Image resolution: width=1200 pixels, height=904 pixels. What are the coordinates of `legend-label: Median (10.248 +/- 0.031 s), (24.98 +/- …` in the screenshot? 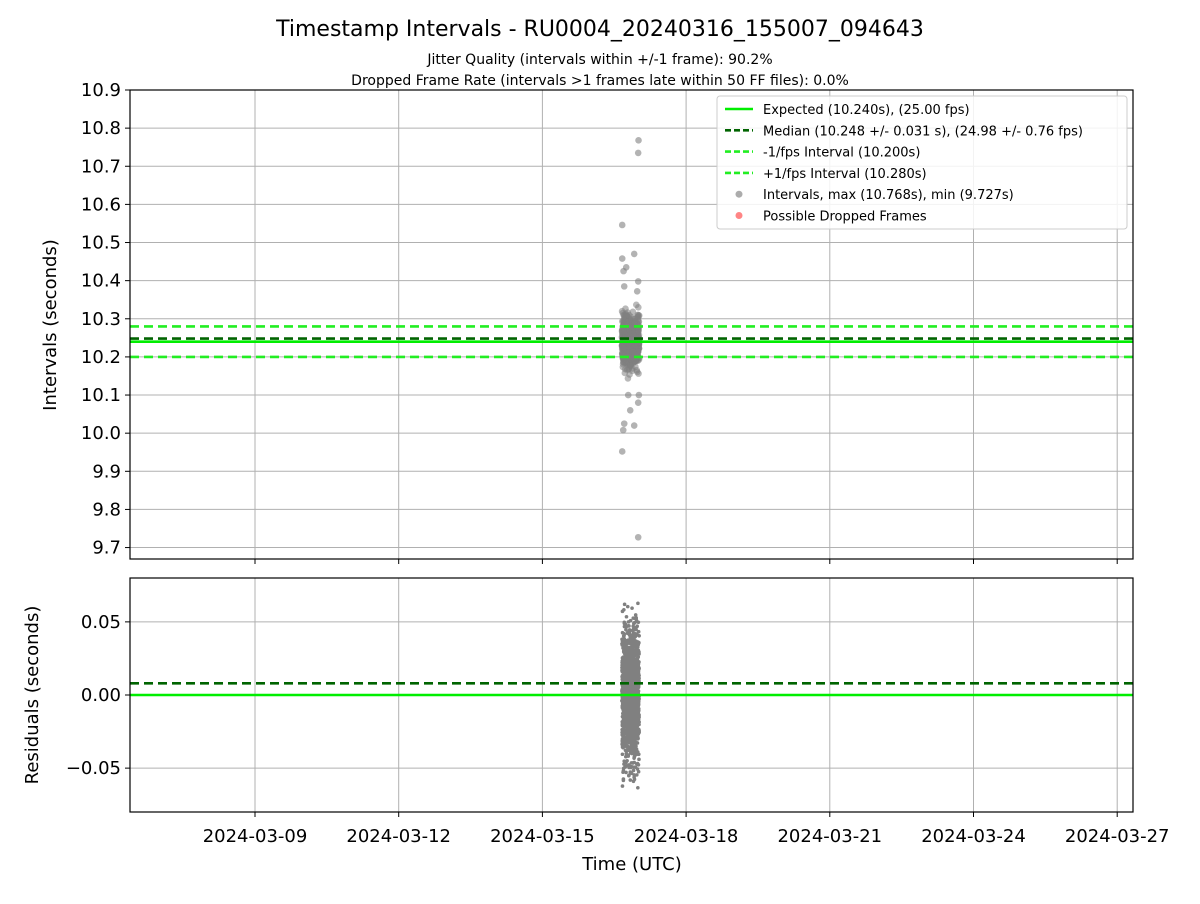 It's located at (923, 131).